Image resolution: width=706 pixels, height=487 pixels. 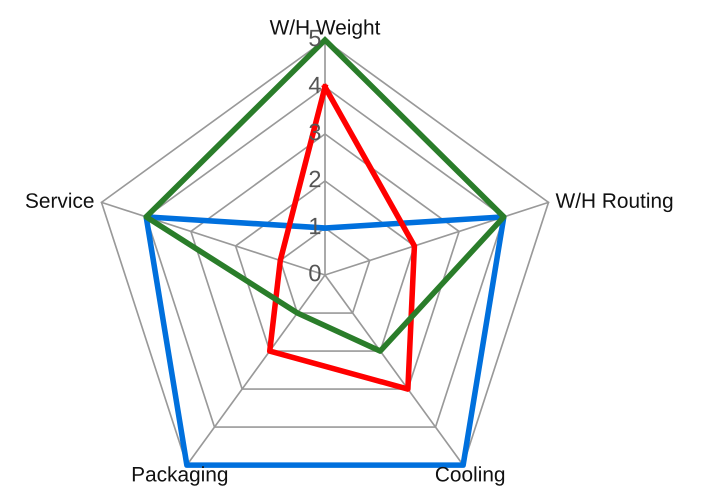 I want to click on y-tick-label: 4, so click(x=314, y=85).